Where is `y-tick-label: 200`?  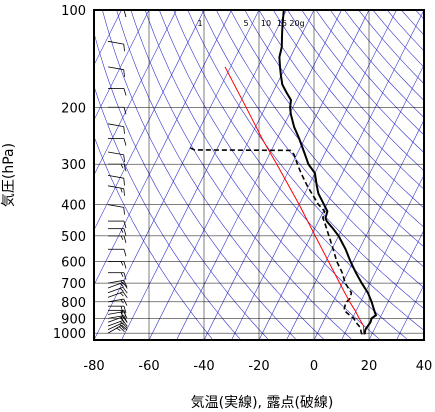
y-tick-label: 200 is located at coordinates (73, 108).